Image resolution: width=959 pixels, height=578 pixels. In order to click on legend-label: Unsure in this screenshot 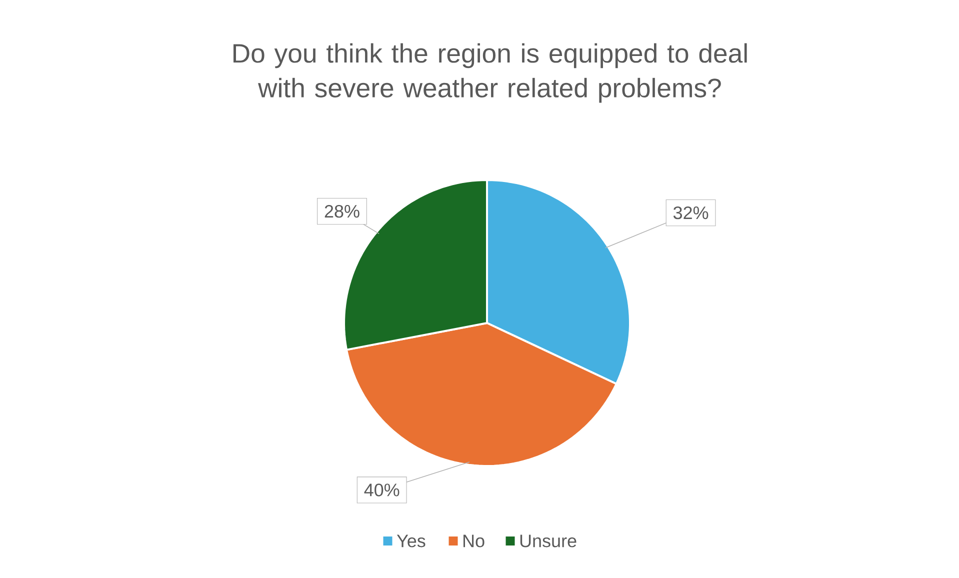, I will do `click(548, 541)`.